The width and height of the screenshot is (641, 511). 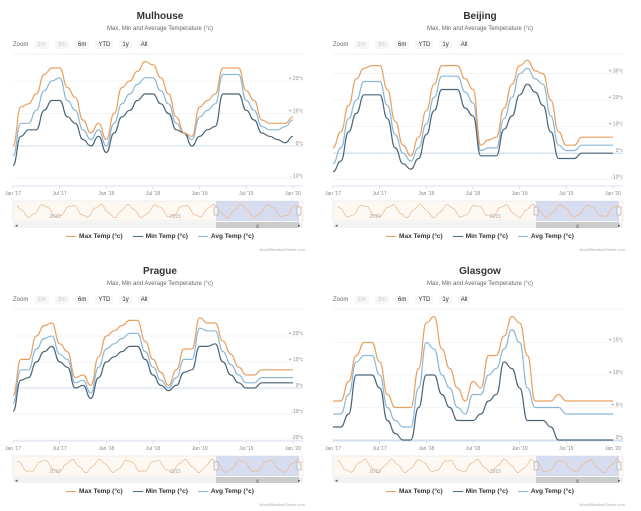 I want to click on zoom-bar: Zoom 1m 3m 6m YTD 1y All, so click(x=402, y=300).